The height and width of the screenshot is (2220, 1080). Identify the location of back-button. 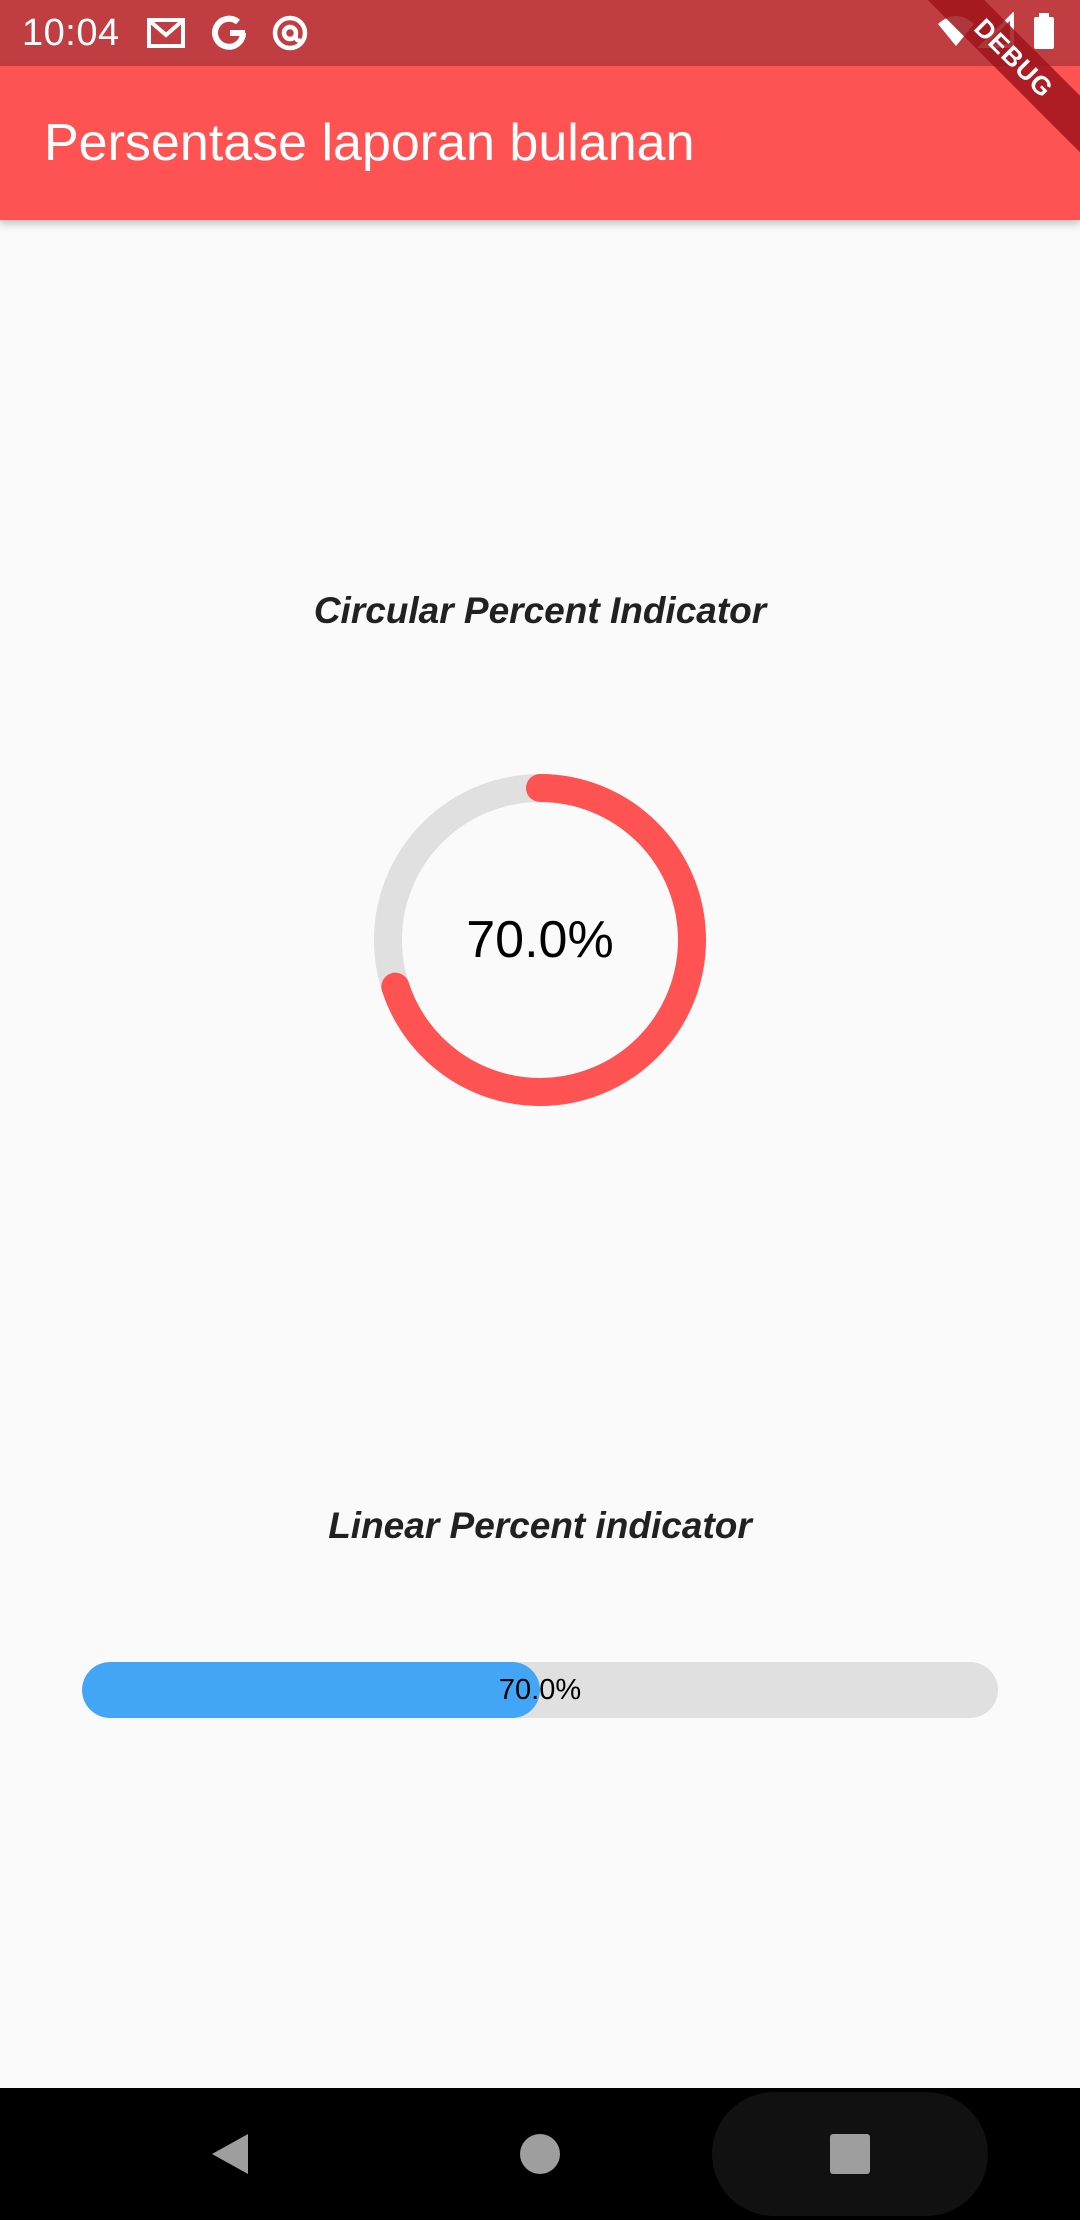
(230, 2154).